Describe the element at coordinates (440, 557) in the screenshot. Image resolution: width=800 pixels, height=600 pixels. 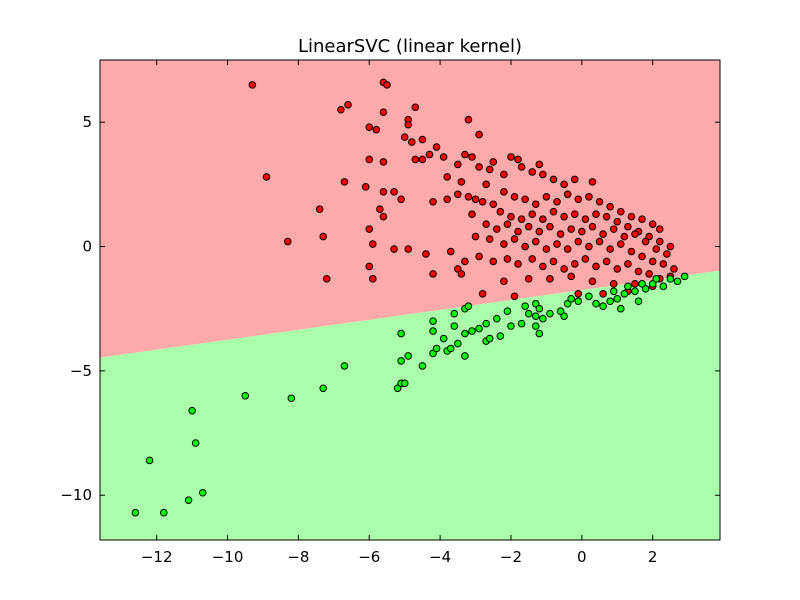
I see `x-tick-label: −4` at that location.